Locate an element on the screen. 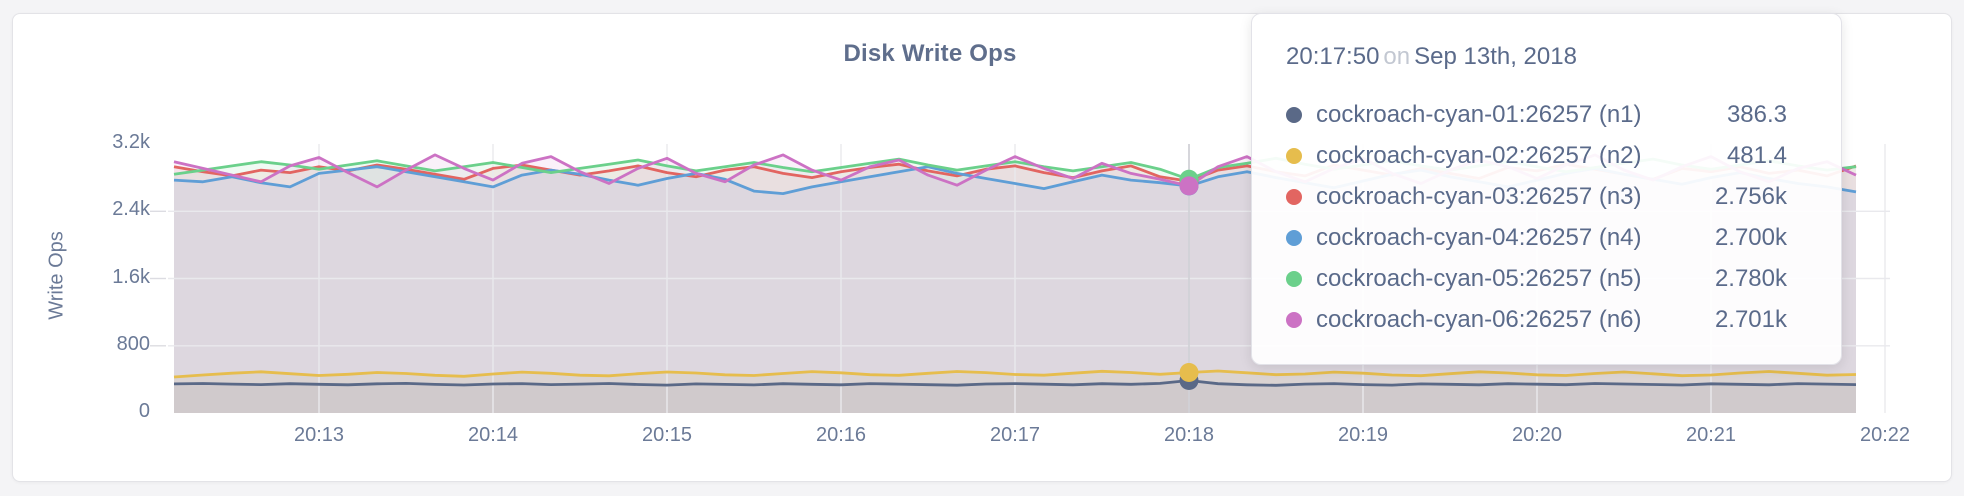  tooltip-row: cockroach-cyan-05:26257 (n5) 2.780k is located at coordinates (1536, 278).